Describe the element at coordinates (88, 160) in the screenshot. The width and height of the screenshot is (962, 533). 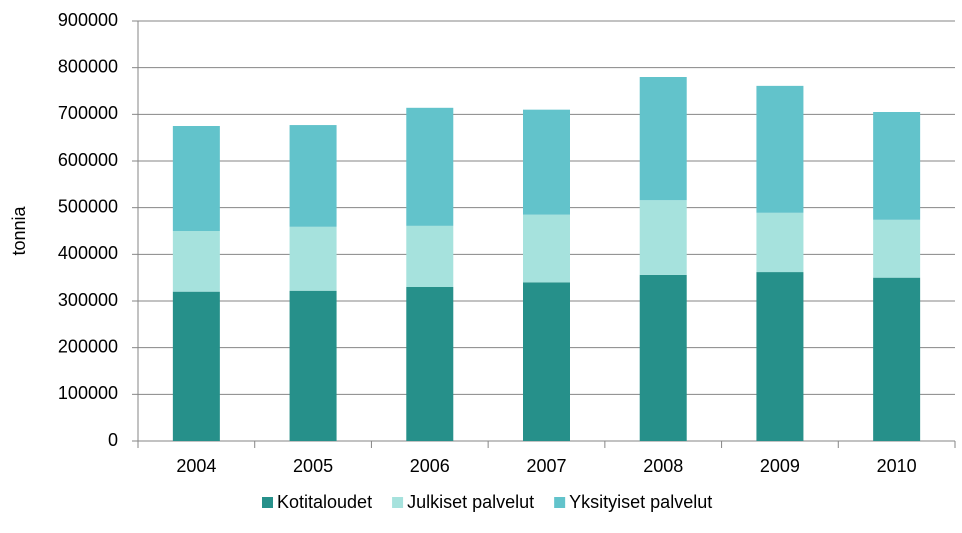
I see `y-tick-label: 600000` at that location.